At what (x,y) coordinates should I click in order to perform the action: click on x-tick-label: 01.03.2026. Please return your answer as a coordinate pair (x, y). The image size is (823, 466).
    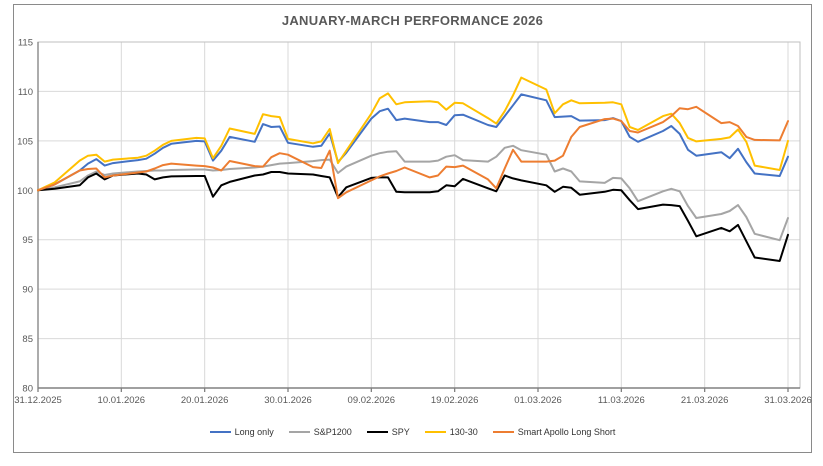
    Looking at the image, I should click on (538, 400).